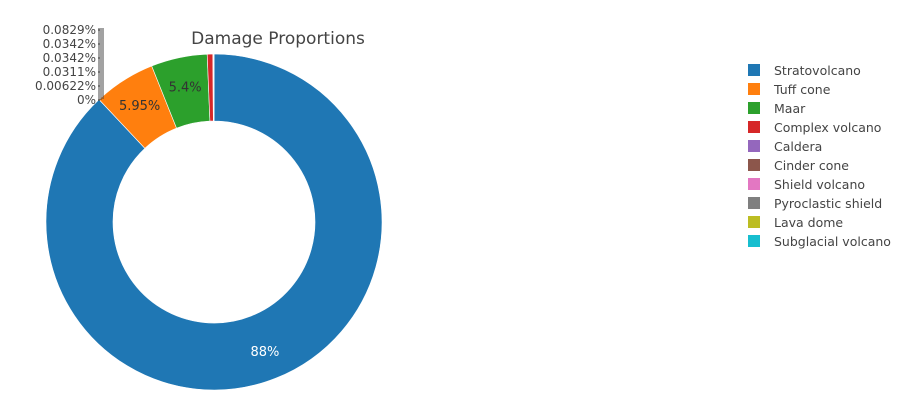 This screenshot has width=902, height=410. What do you see at coordinates (139, 106) in the screenshot?
I see `slice-label-tuff-cone: 5.95%` at bounding box center [139, 106].